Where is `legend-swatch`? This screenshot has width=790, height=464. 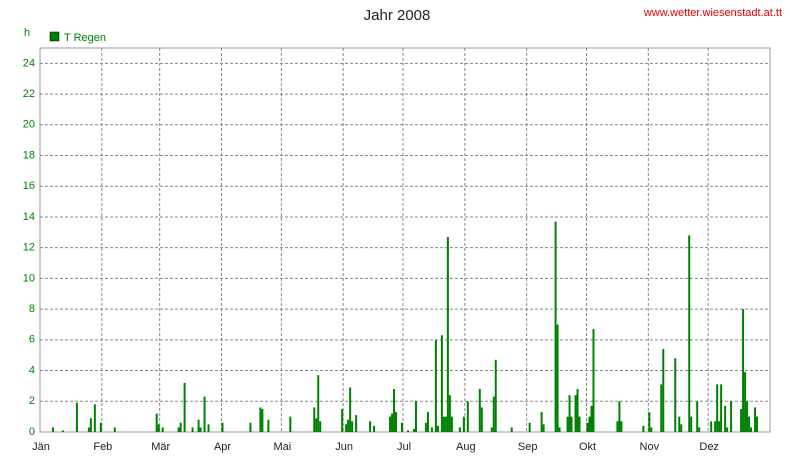
legend-swatch is located at coordinates (54, 36).